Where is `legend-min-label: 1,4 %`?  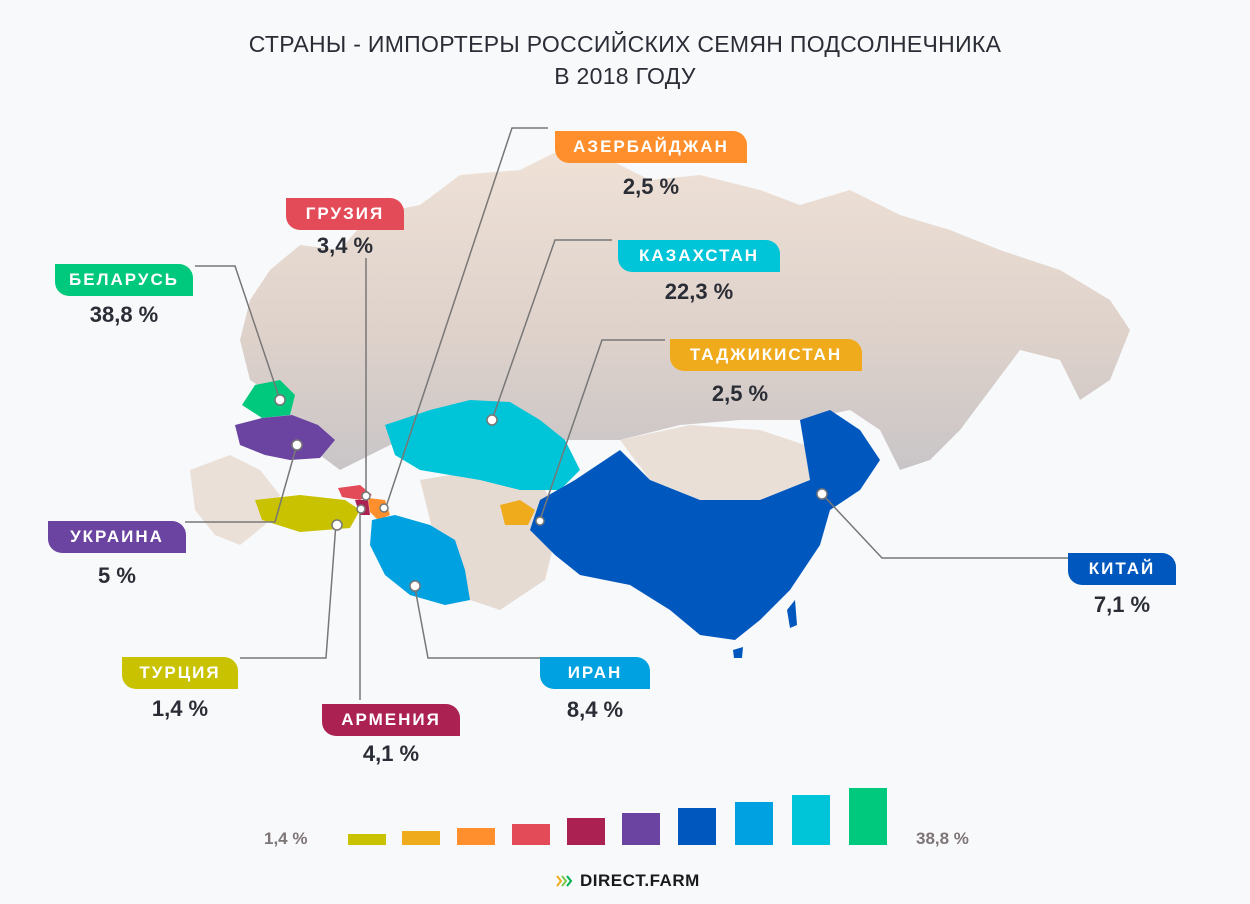 legend-min-label: 1,4 % is located at coordinates (286, 838).